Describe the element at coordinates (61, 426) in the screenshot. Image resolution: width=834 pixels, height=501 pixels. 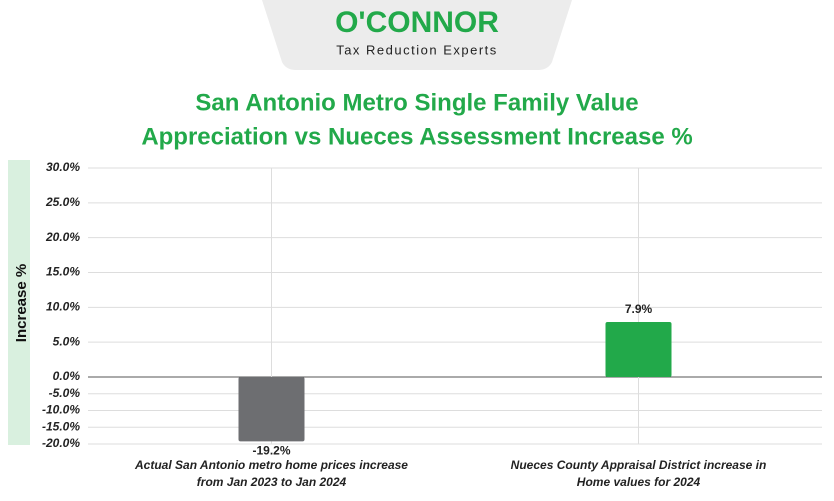
I see `y-tick-label: -15.0%` at that location.